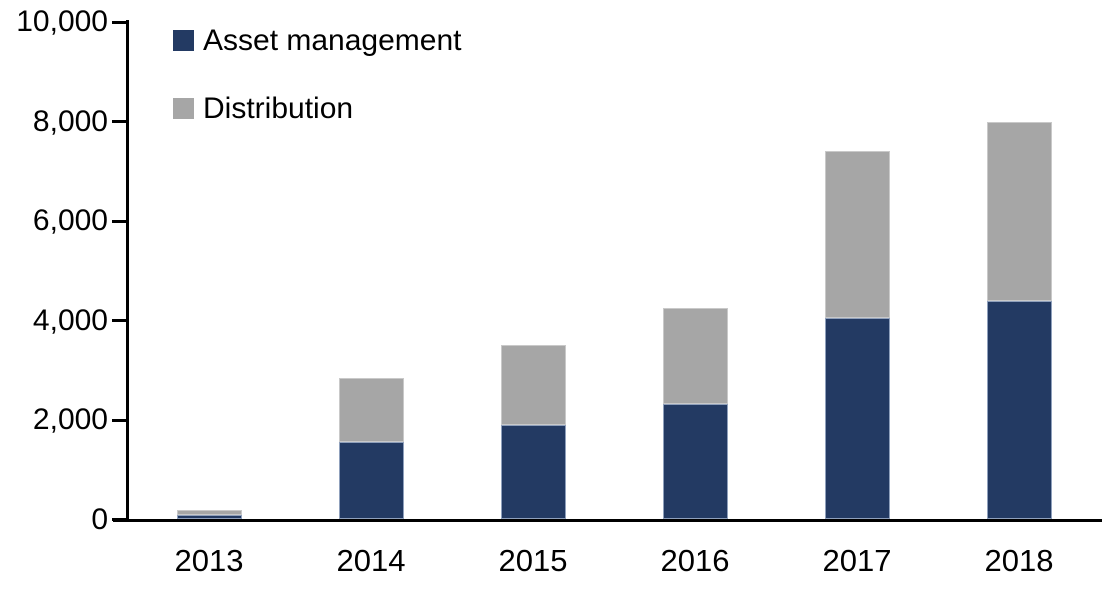 The height and width of the screenshot is (594, 1102). What do you see at coordinates (857, 419) in the screenshot?
I see `bar-segment-asset-management-2017` at bounding box center [857, 419].